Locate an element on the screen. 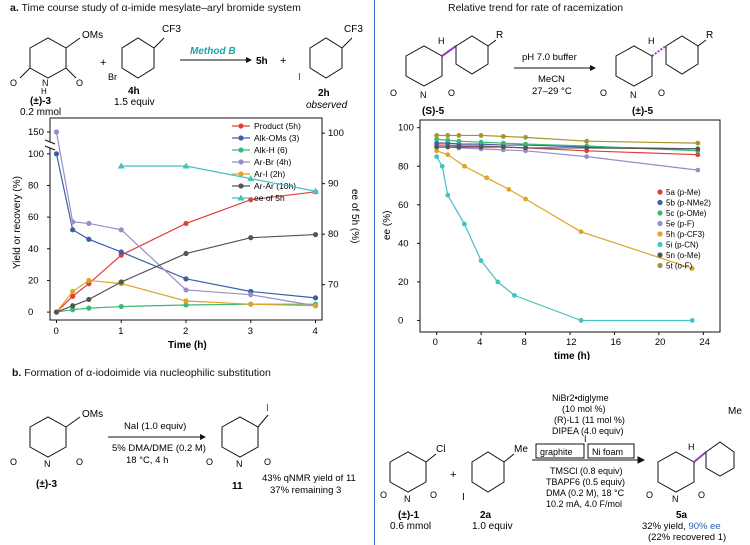  legend-label-a: Ar-Br (4h) is located at coordinates (272, 162).